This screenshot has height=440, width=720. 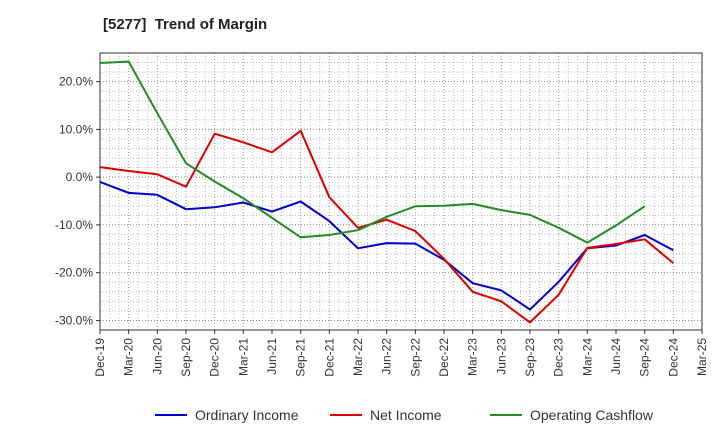 I want to click on x-tick-label: Sep-24, so click(x=645, y=357).